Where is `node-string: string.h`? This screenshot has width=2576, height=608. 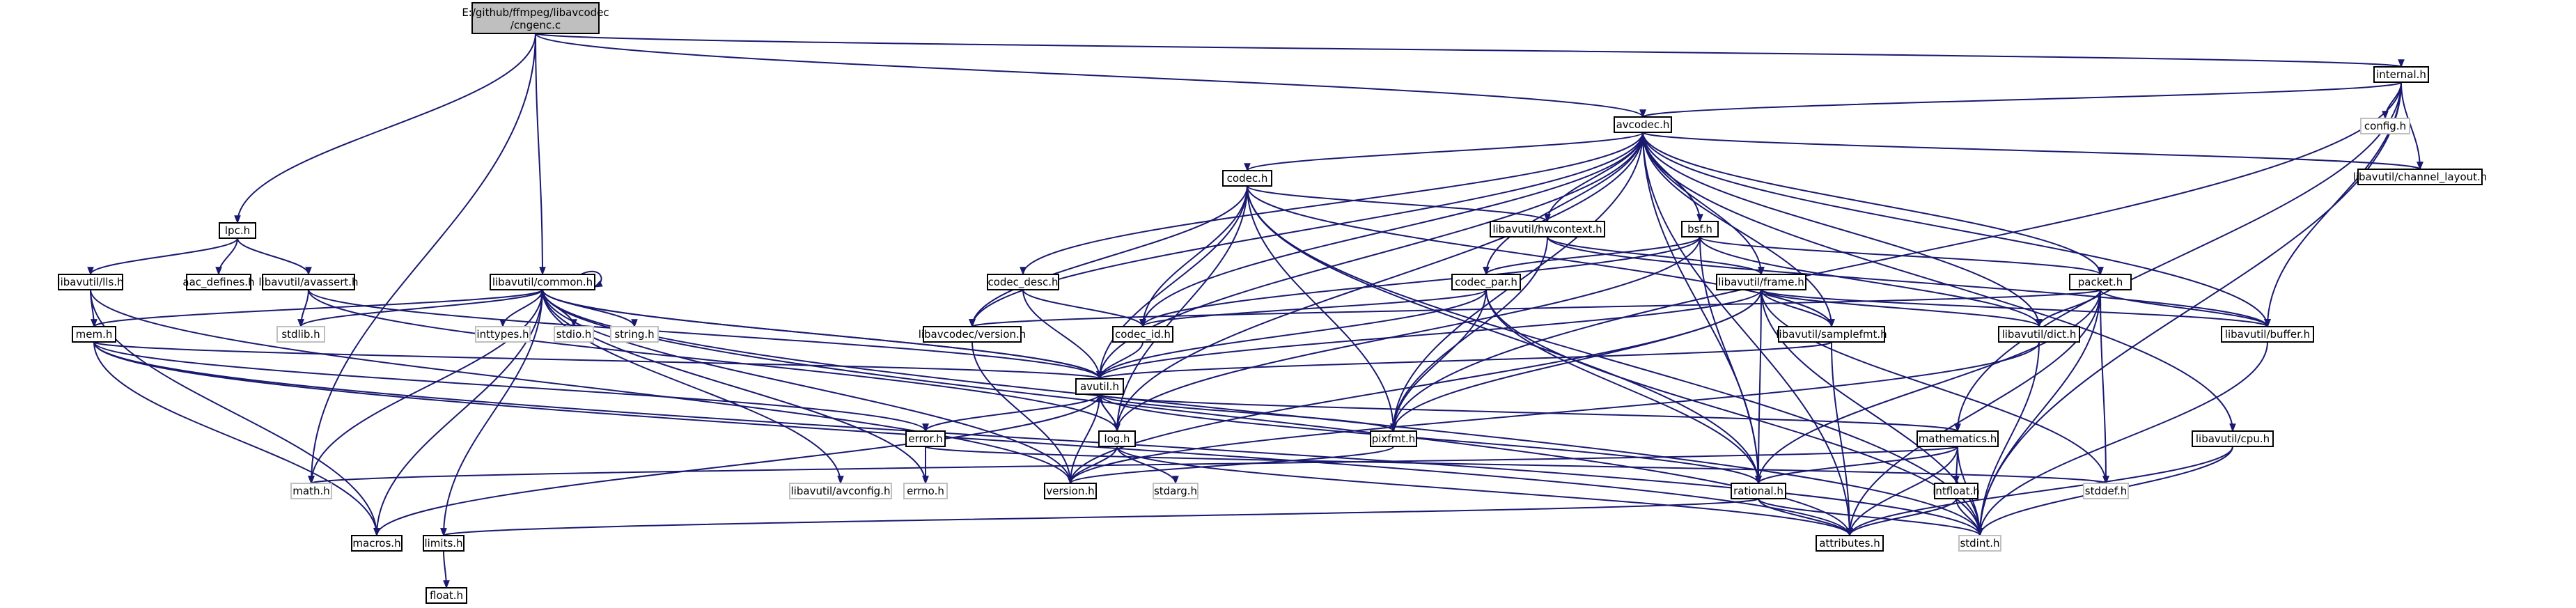 node-string: string.h is located at coordinates (634, 334).